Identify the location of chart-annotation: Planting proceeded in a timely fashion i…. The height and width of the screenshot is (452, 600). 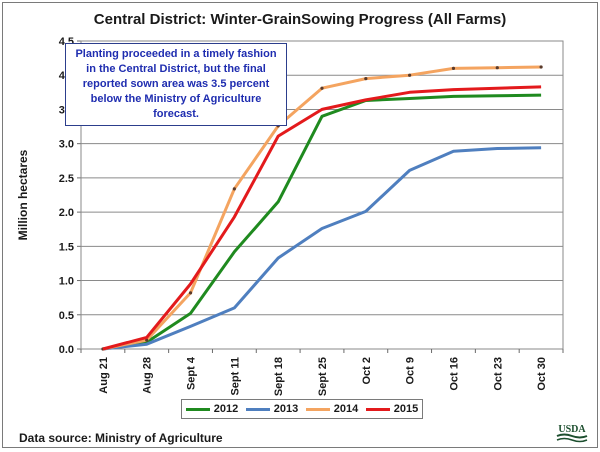
(176, 84).